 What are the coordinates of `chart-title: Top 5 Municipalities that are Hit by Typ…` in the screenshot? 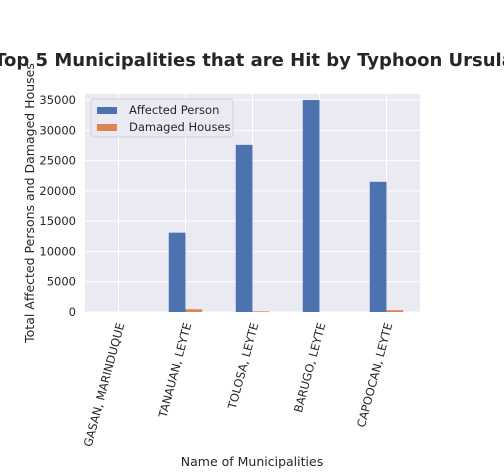 It's located at (252, 60).